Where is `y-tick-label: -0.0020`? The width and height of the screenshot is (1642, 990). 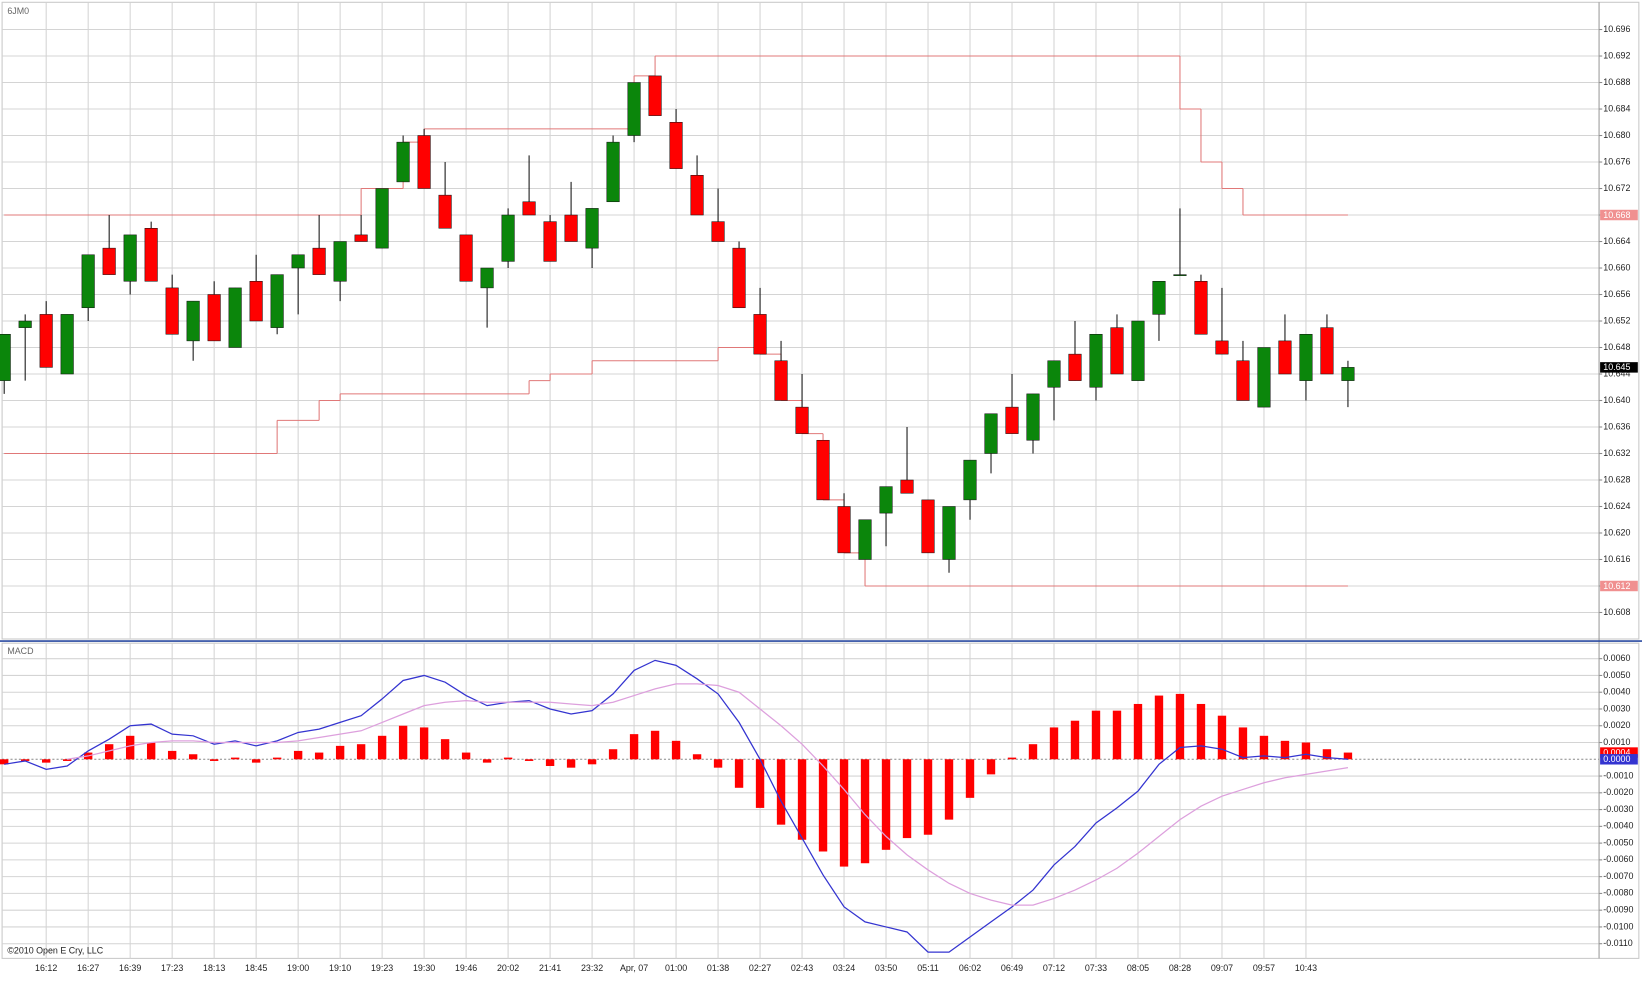 y-tick-label: -0.0020 is located at coordinates (1618, 792).